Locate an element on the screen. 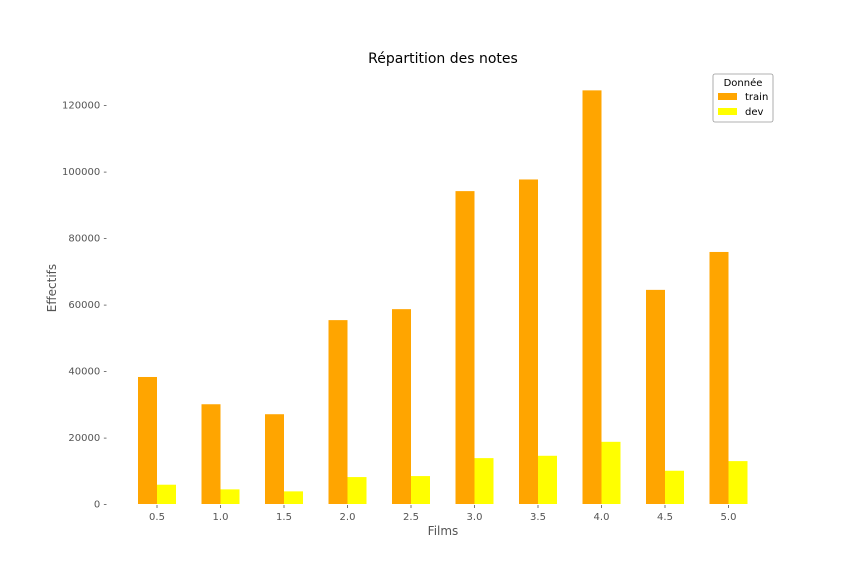  legend: Donnée train dev is located at coordinates (743, 98).